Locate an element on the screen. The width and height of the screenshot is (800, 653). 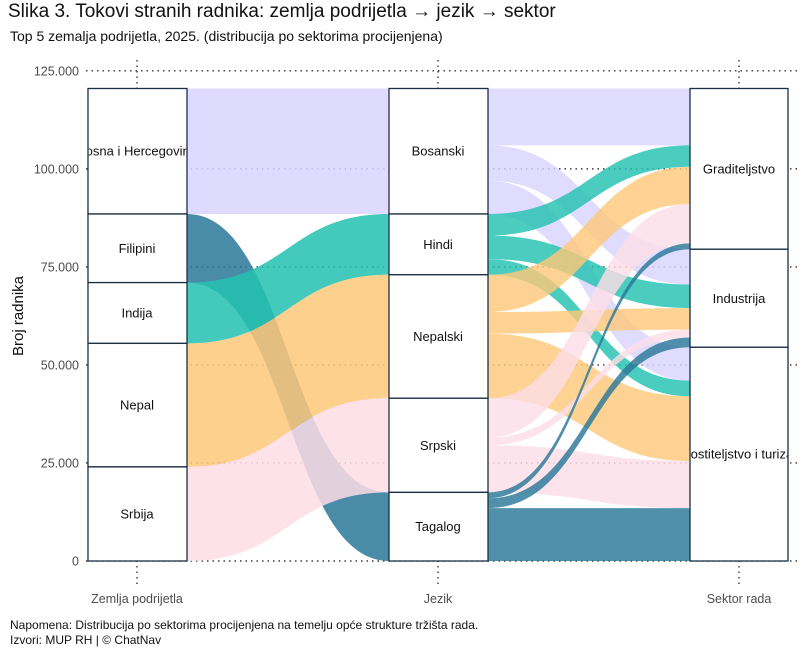
node-label: Nepalski is located at coordinates (438, 336).